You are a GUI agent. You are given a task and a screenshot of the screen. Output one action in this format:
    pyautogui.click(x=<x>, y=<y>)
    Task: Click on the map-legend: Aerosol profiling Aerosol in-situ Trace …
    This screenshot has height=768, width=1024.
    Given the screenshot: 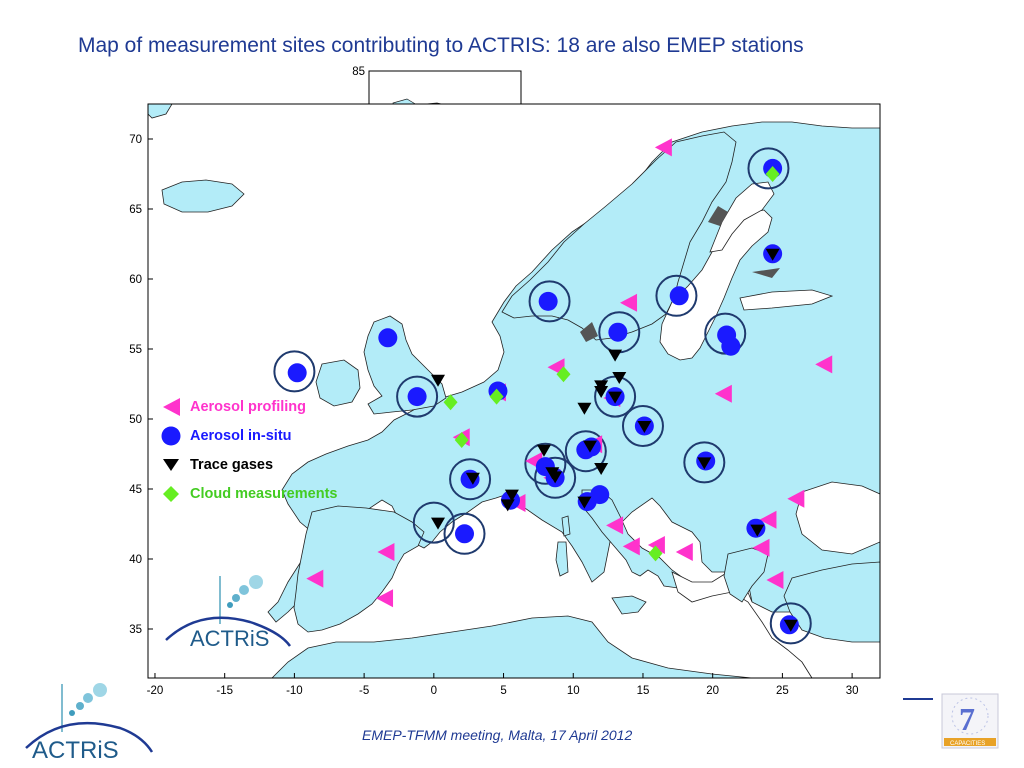 What is the action you would take?
    pyautogui.click(x=270, y=450)
    